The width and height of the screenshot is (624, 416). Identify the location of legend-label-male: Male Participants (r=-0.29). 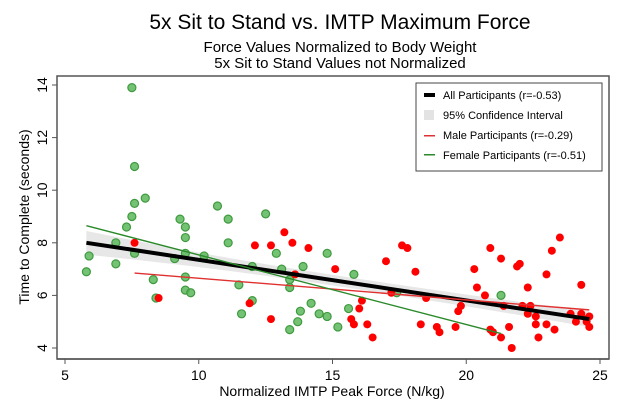
(508, 136).